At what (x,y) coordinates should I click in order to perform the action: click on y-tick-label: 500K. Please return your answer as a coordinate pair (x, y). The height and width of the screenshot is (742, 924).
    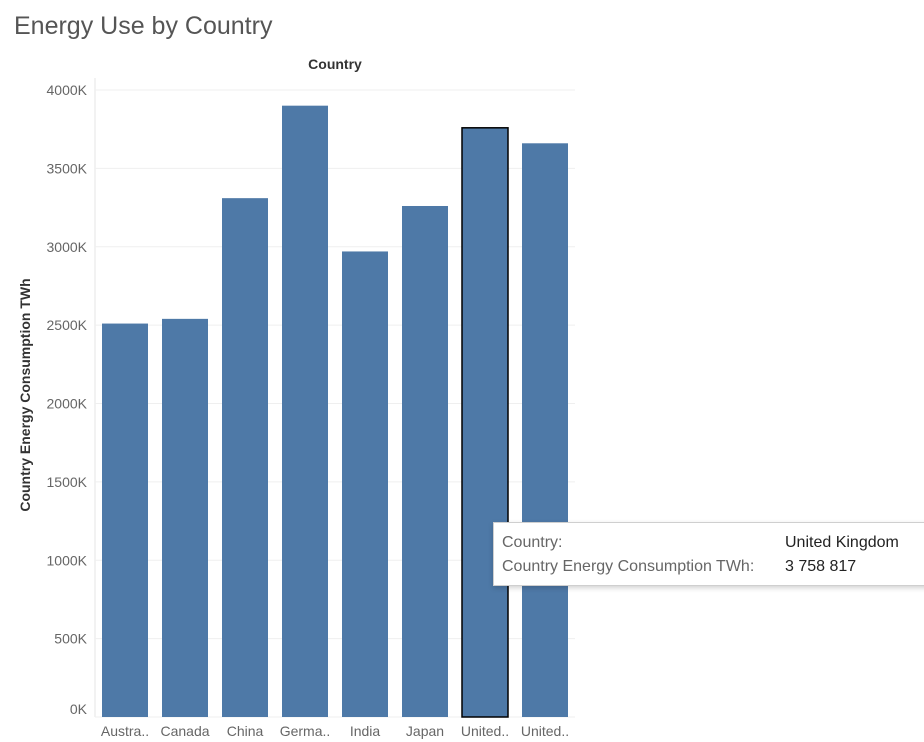
    Looking at the image, I should click on (70, 639).